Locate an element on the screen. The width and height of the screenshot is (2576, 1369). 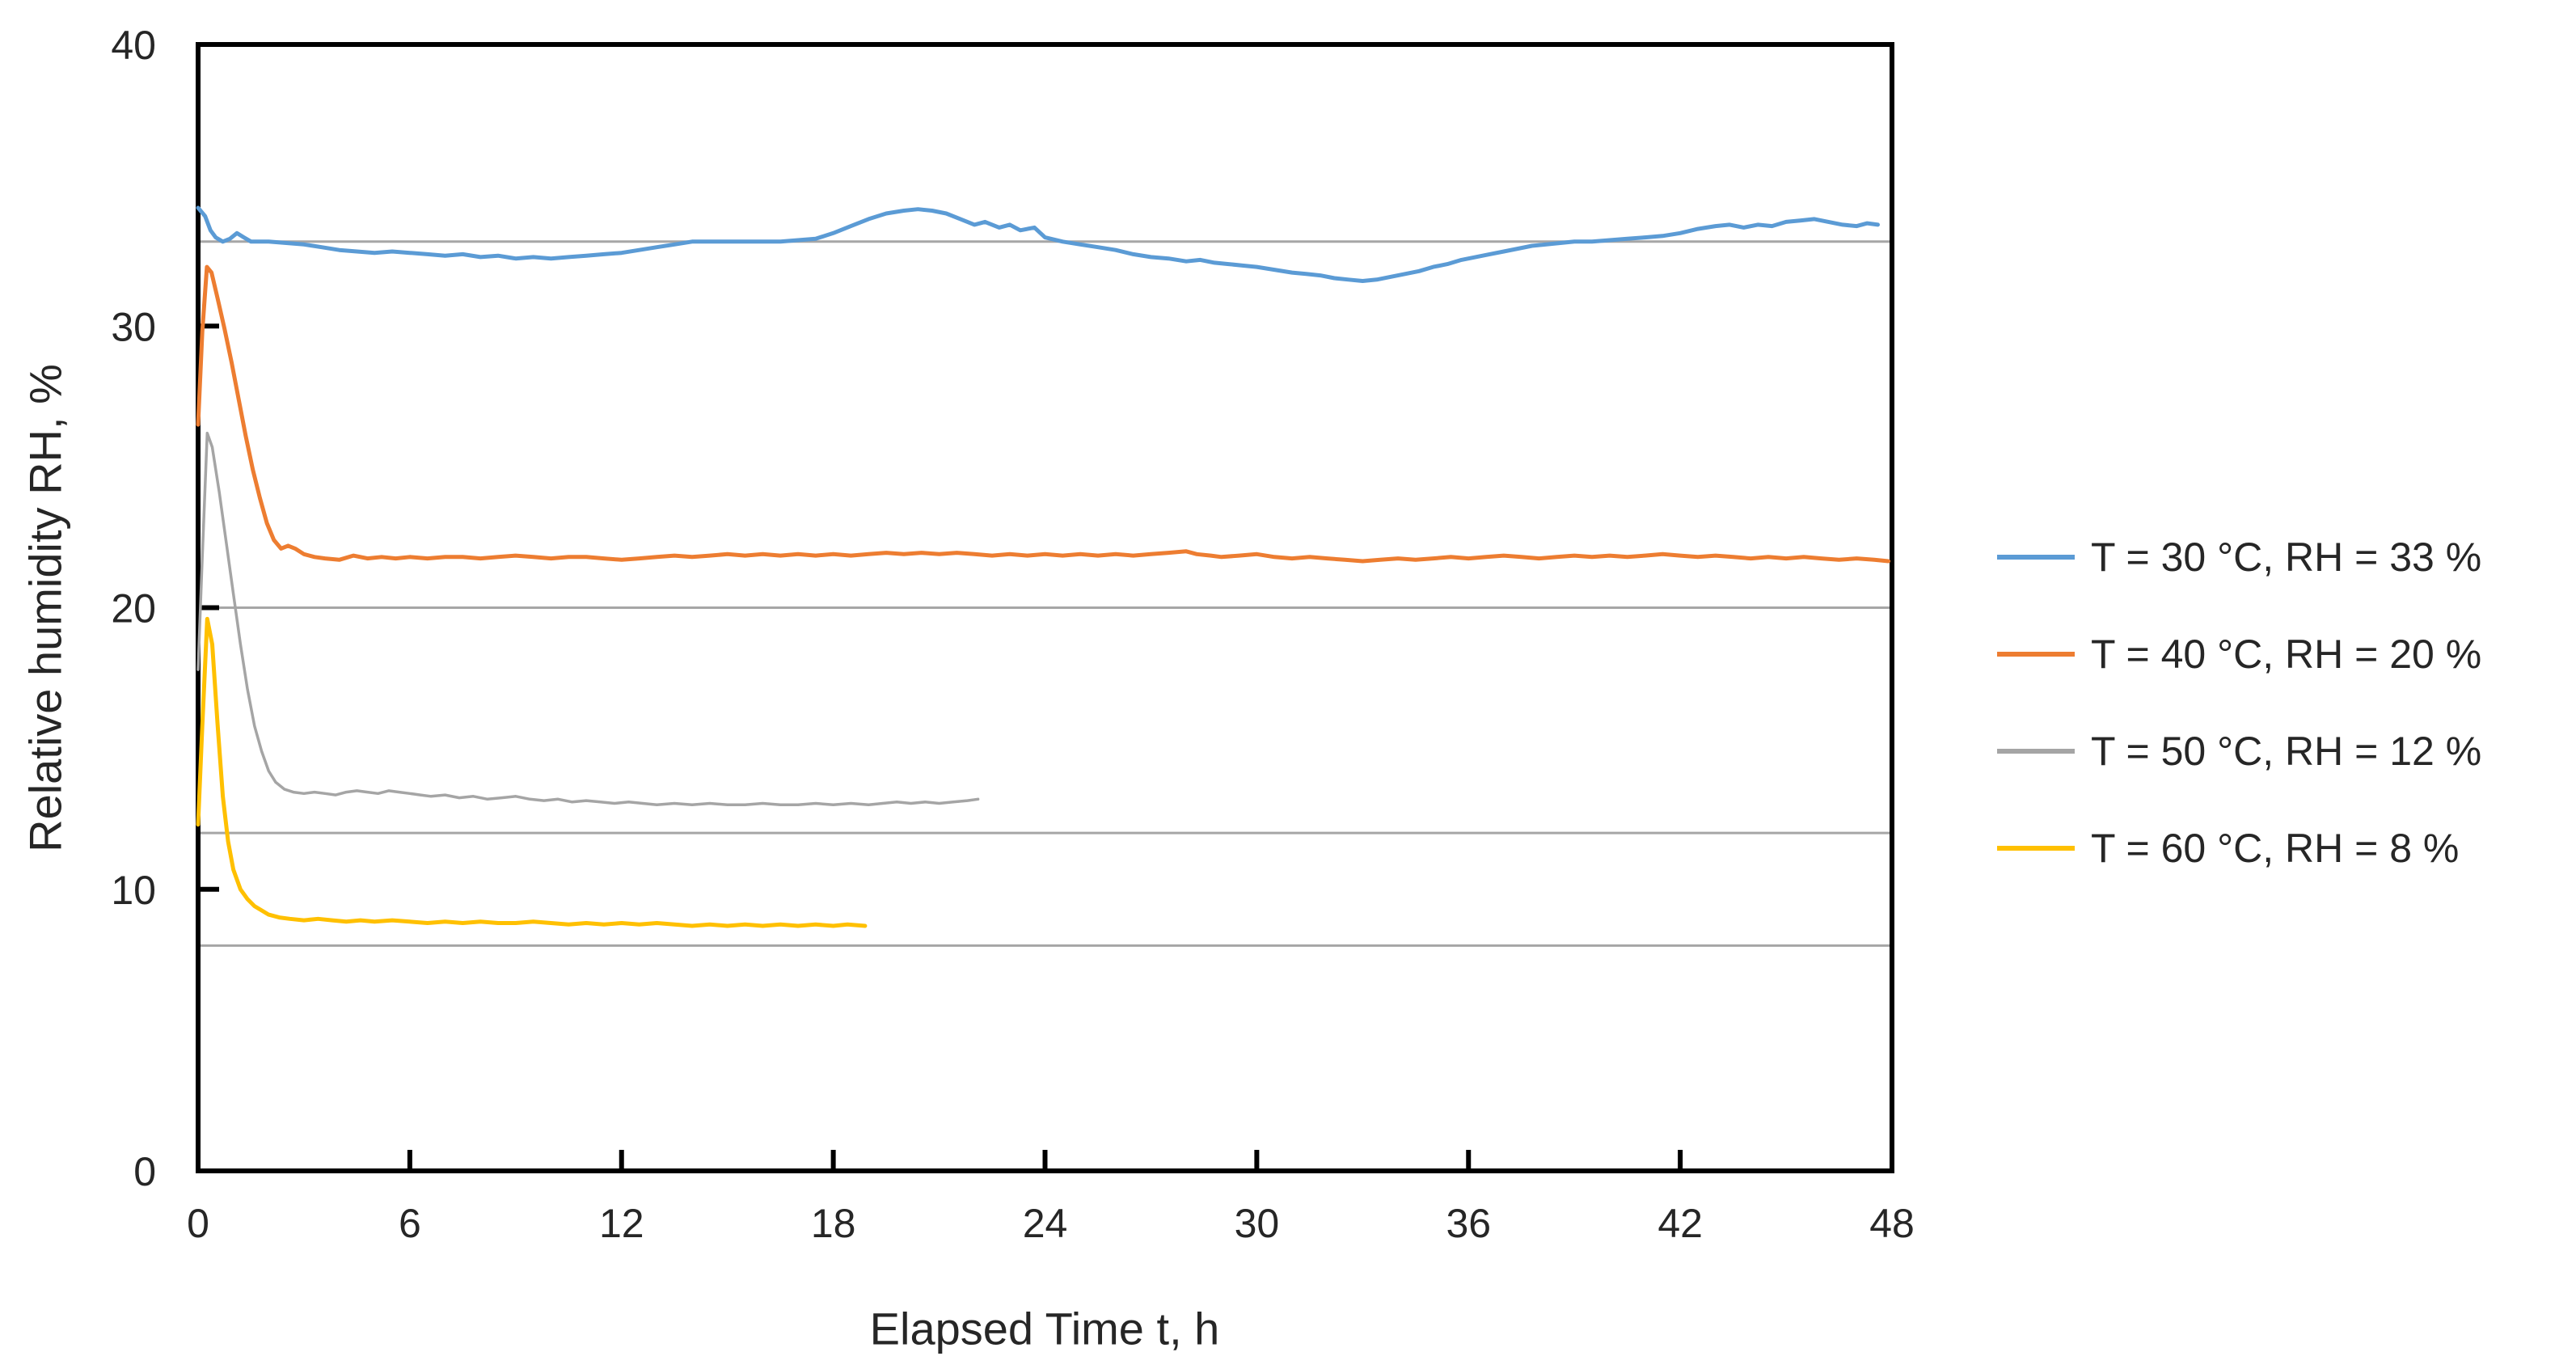
legend-label: T = 50 °C, RH = 12 % is located at coordinates (2286, 751).